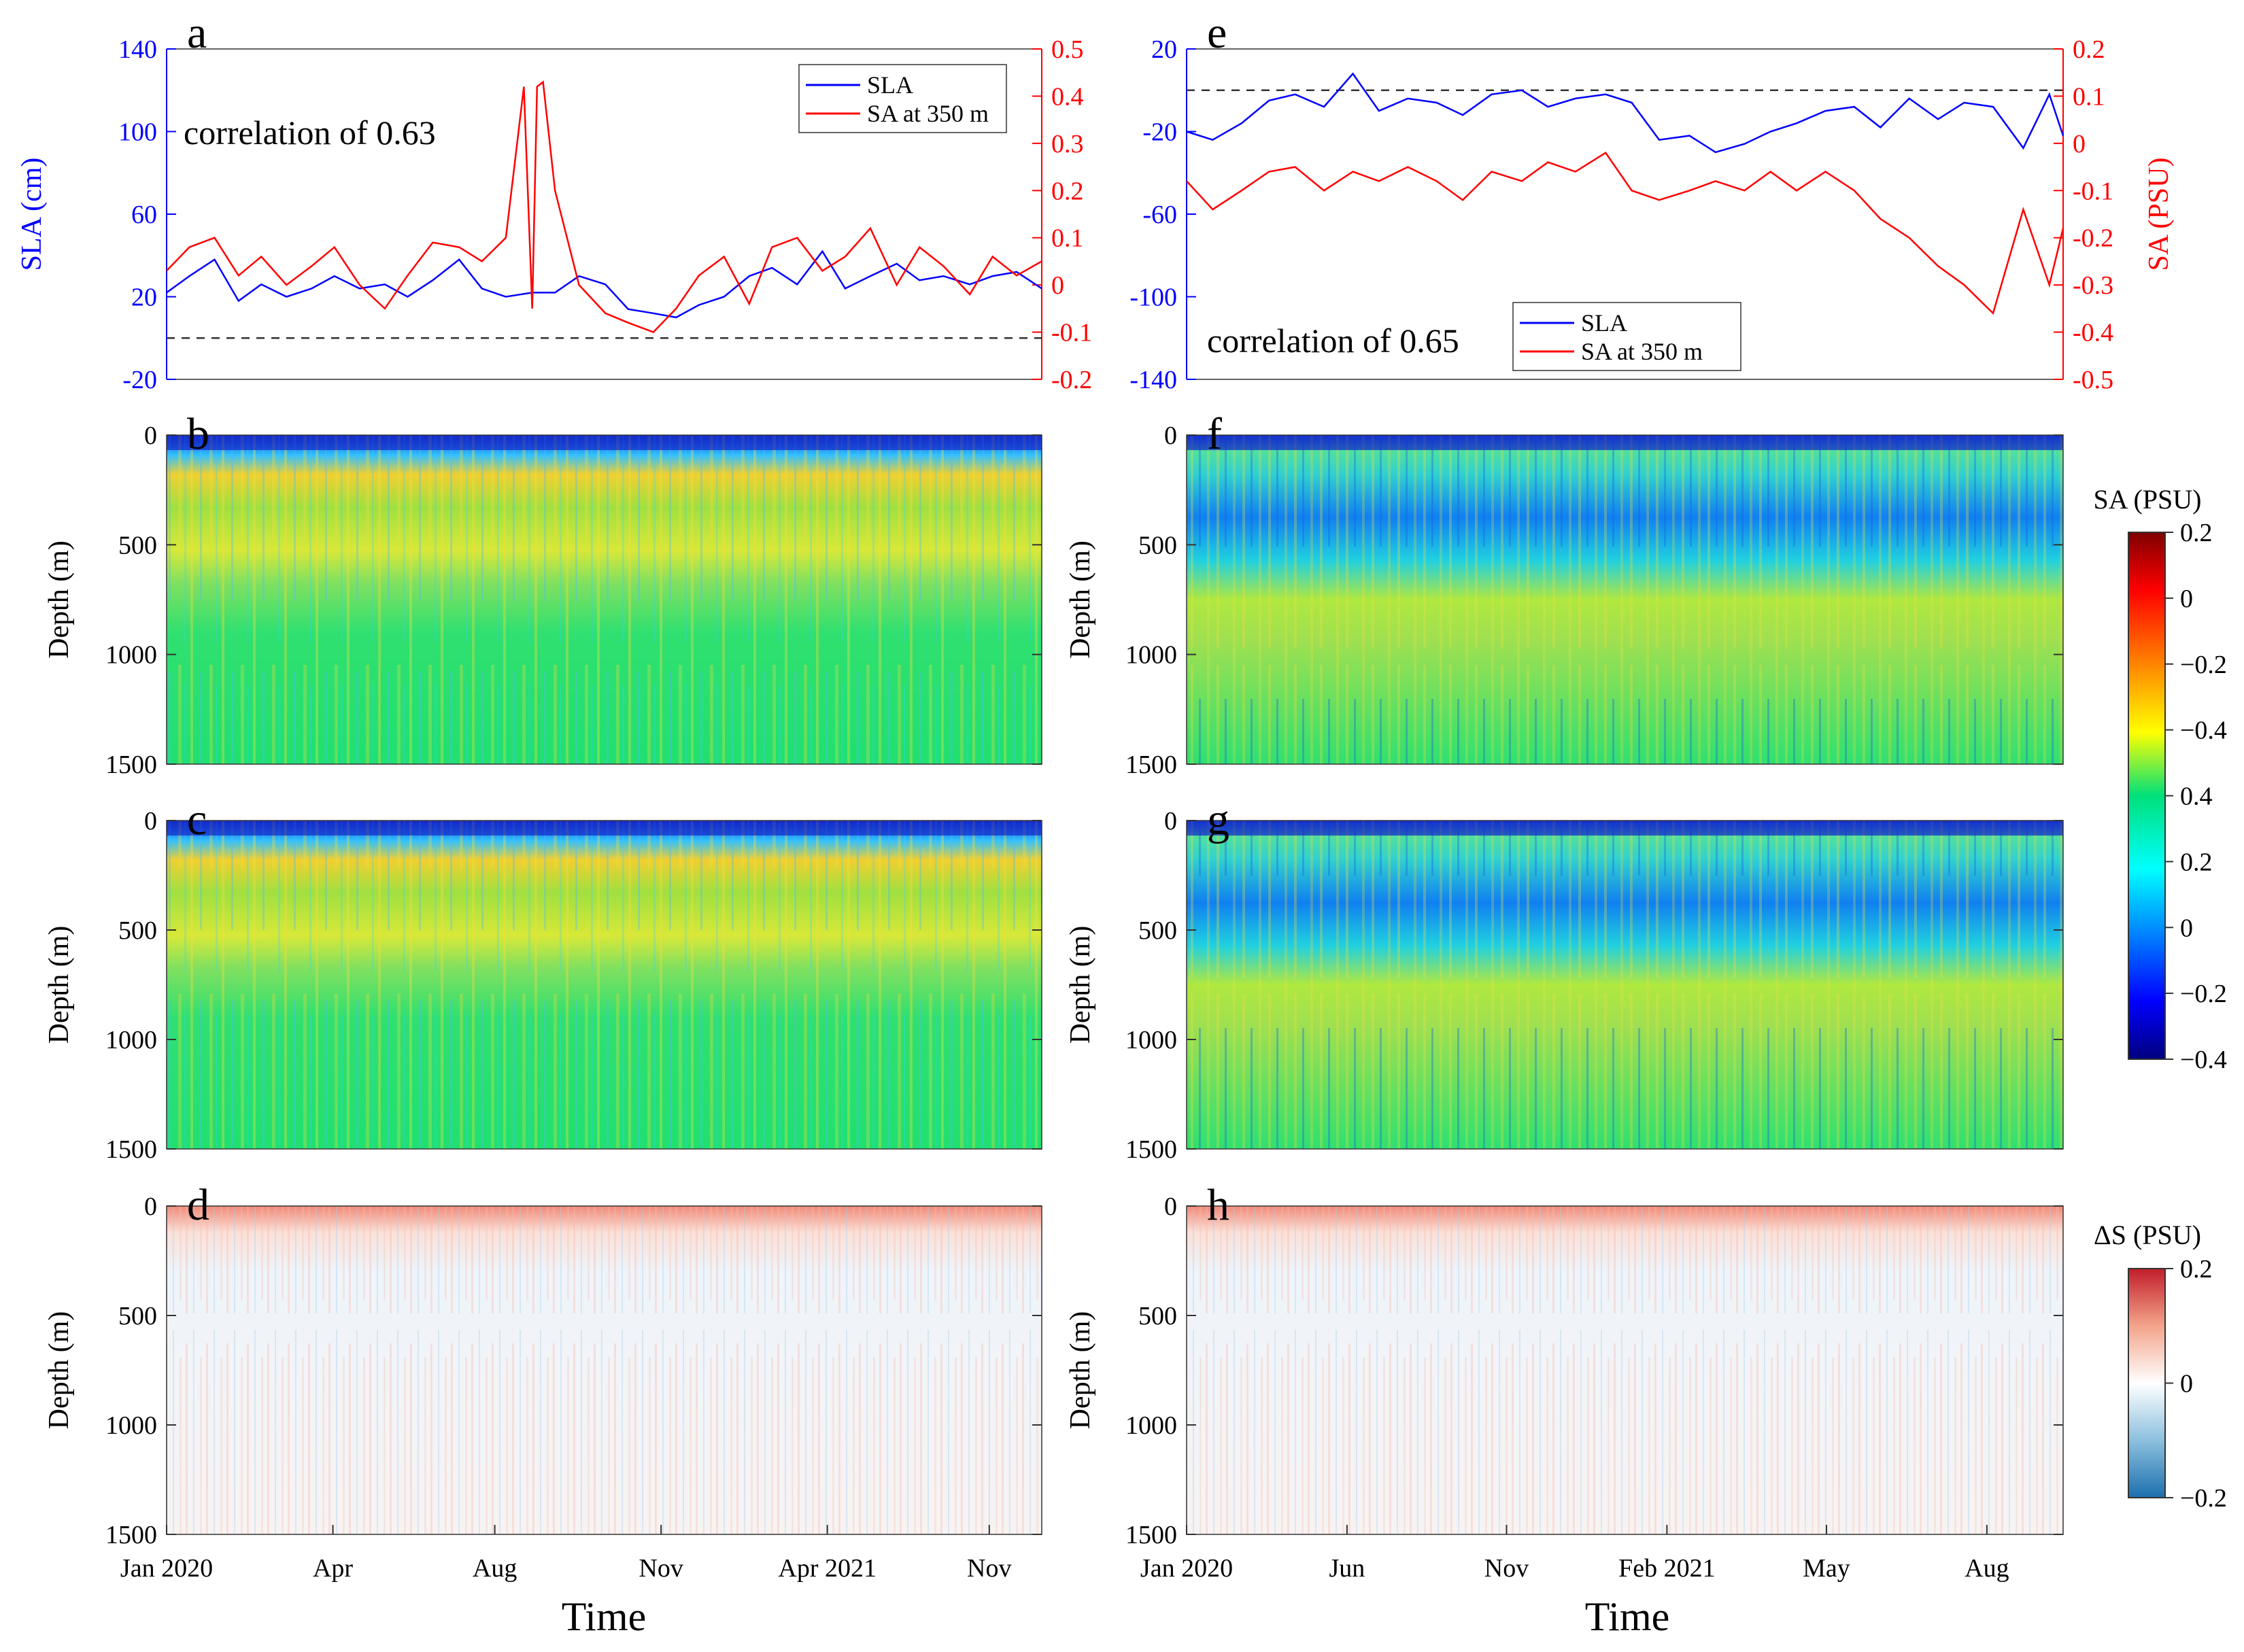 This screenshot has width=2244, height=1652. Describe the element at coordinates (138, 1316) in the screenshot. I see `ytick-label-d: 500` at that location.